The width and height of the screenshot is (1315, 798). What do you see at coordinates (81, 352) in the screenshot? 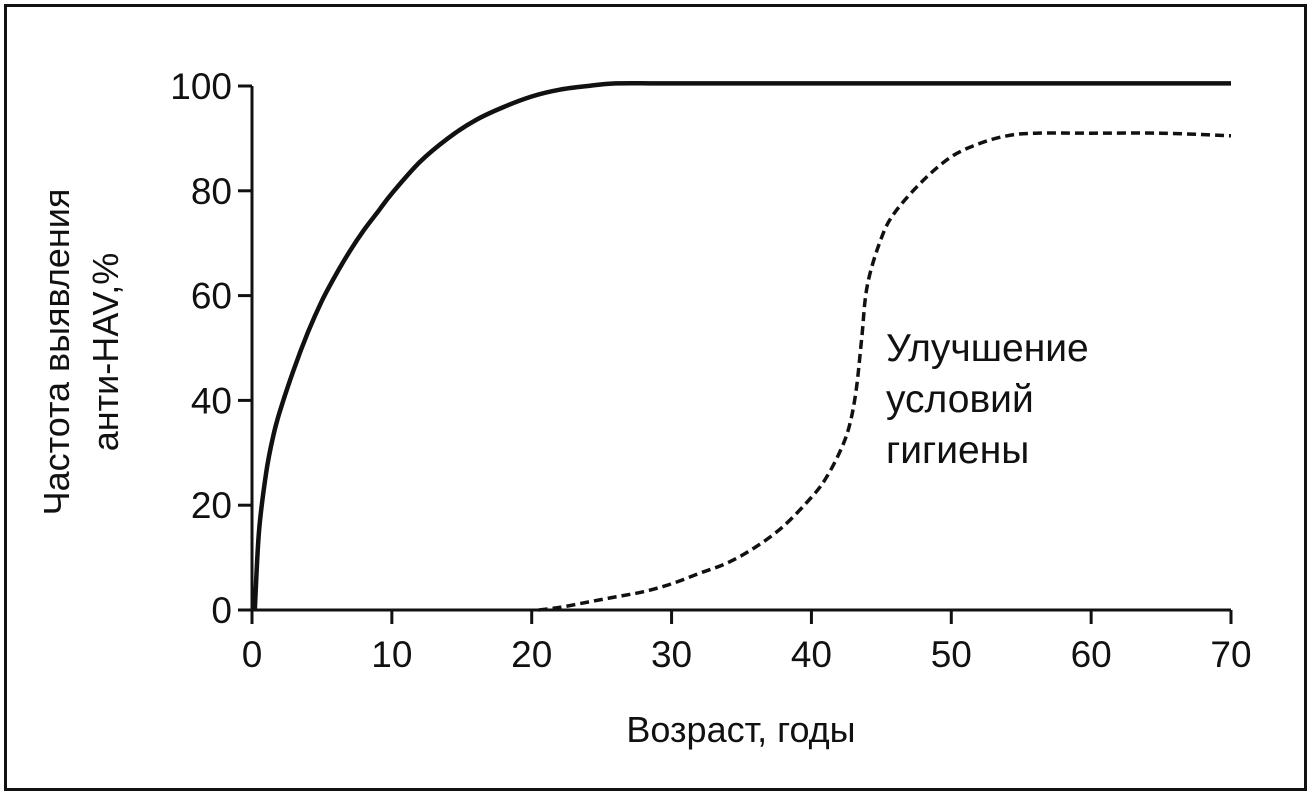
I see `y-axis-title: Частота выявления анти-HAV,%` at bounding box center [81, 352].